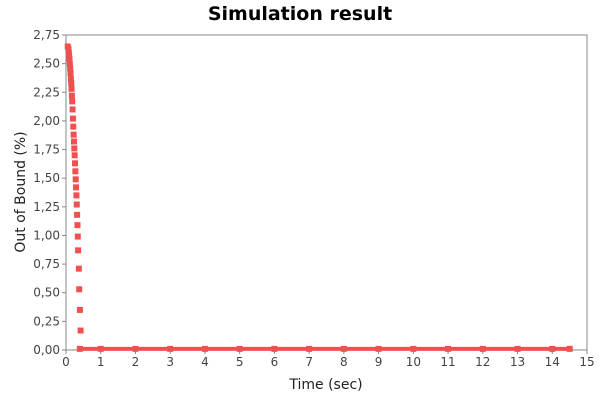 The image size is (600, 400). What do you see at coordinates (447, 362) in the screenshot?
I see `x-tick-label: 11` at bounding box center [447, 362].